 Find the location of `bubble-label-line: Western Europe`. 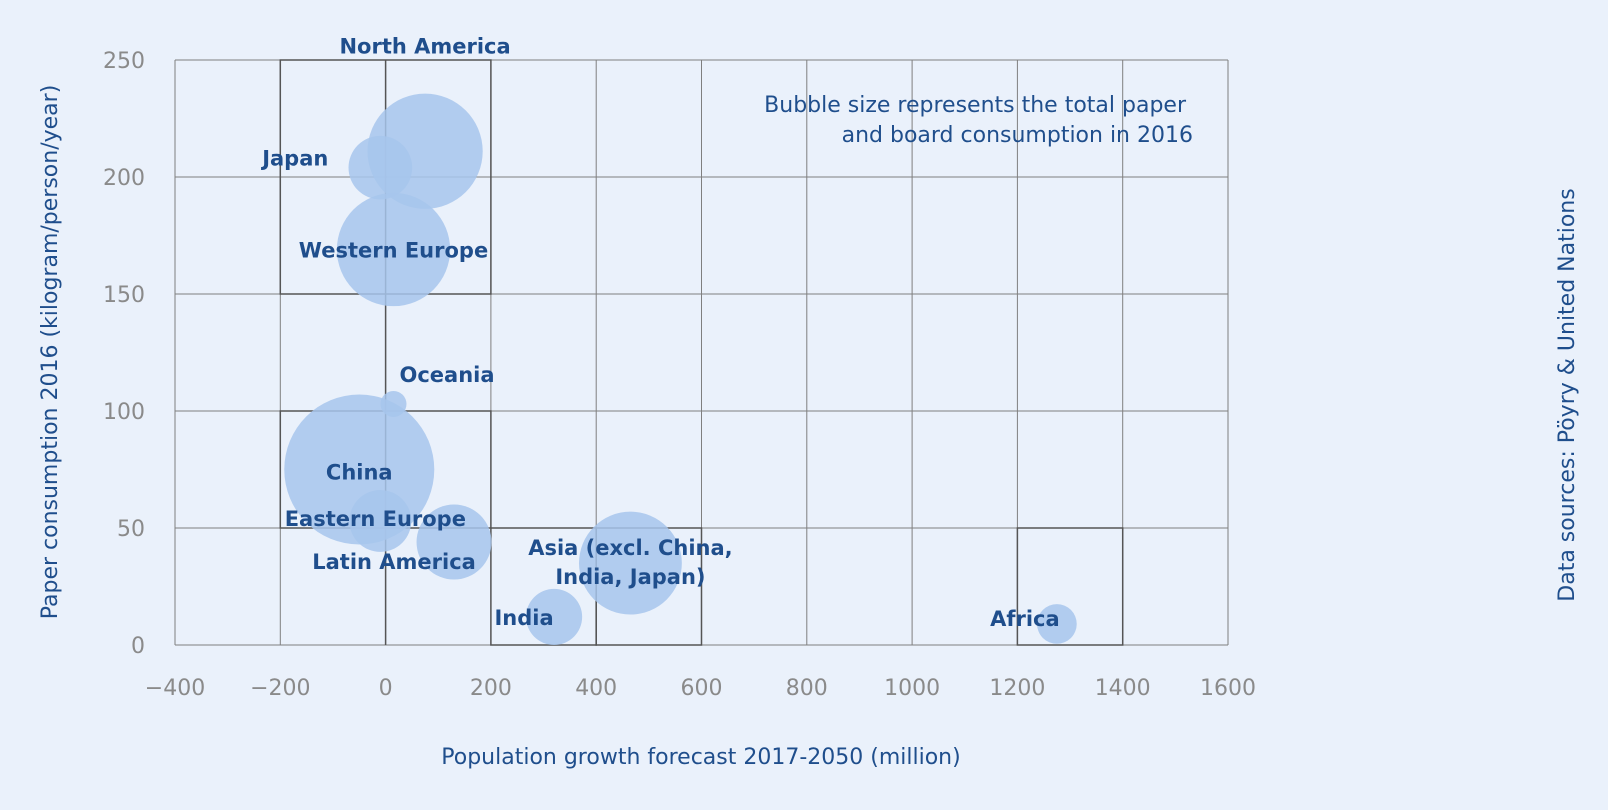

bubble-label-line: Western Europe is located at coordinates (393, 251).